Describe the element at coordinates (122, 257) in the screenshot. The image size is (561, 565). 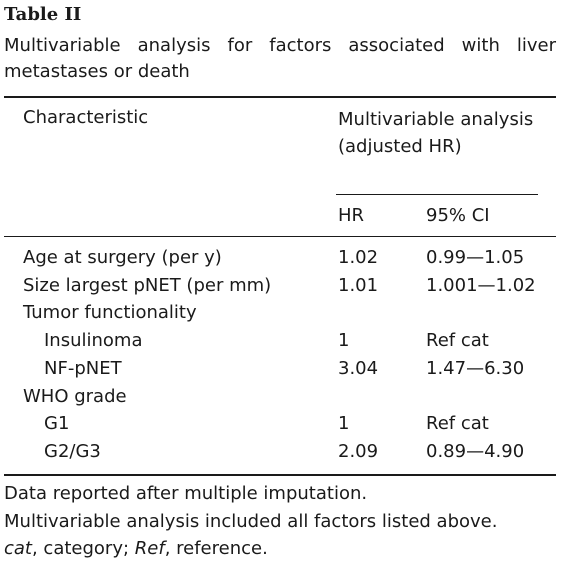
I see `row-label-age: Age at surgery (per y)` at that location.